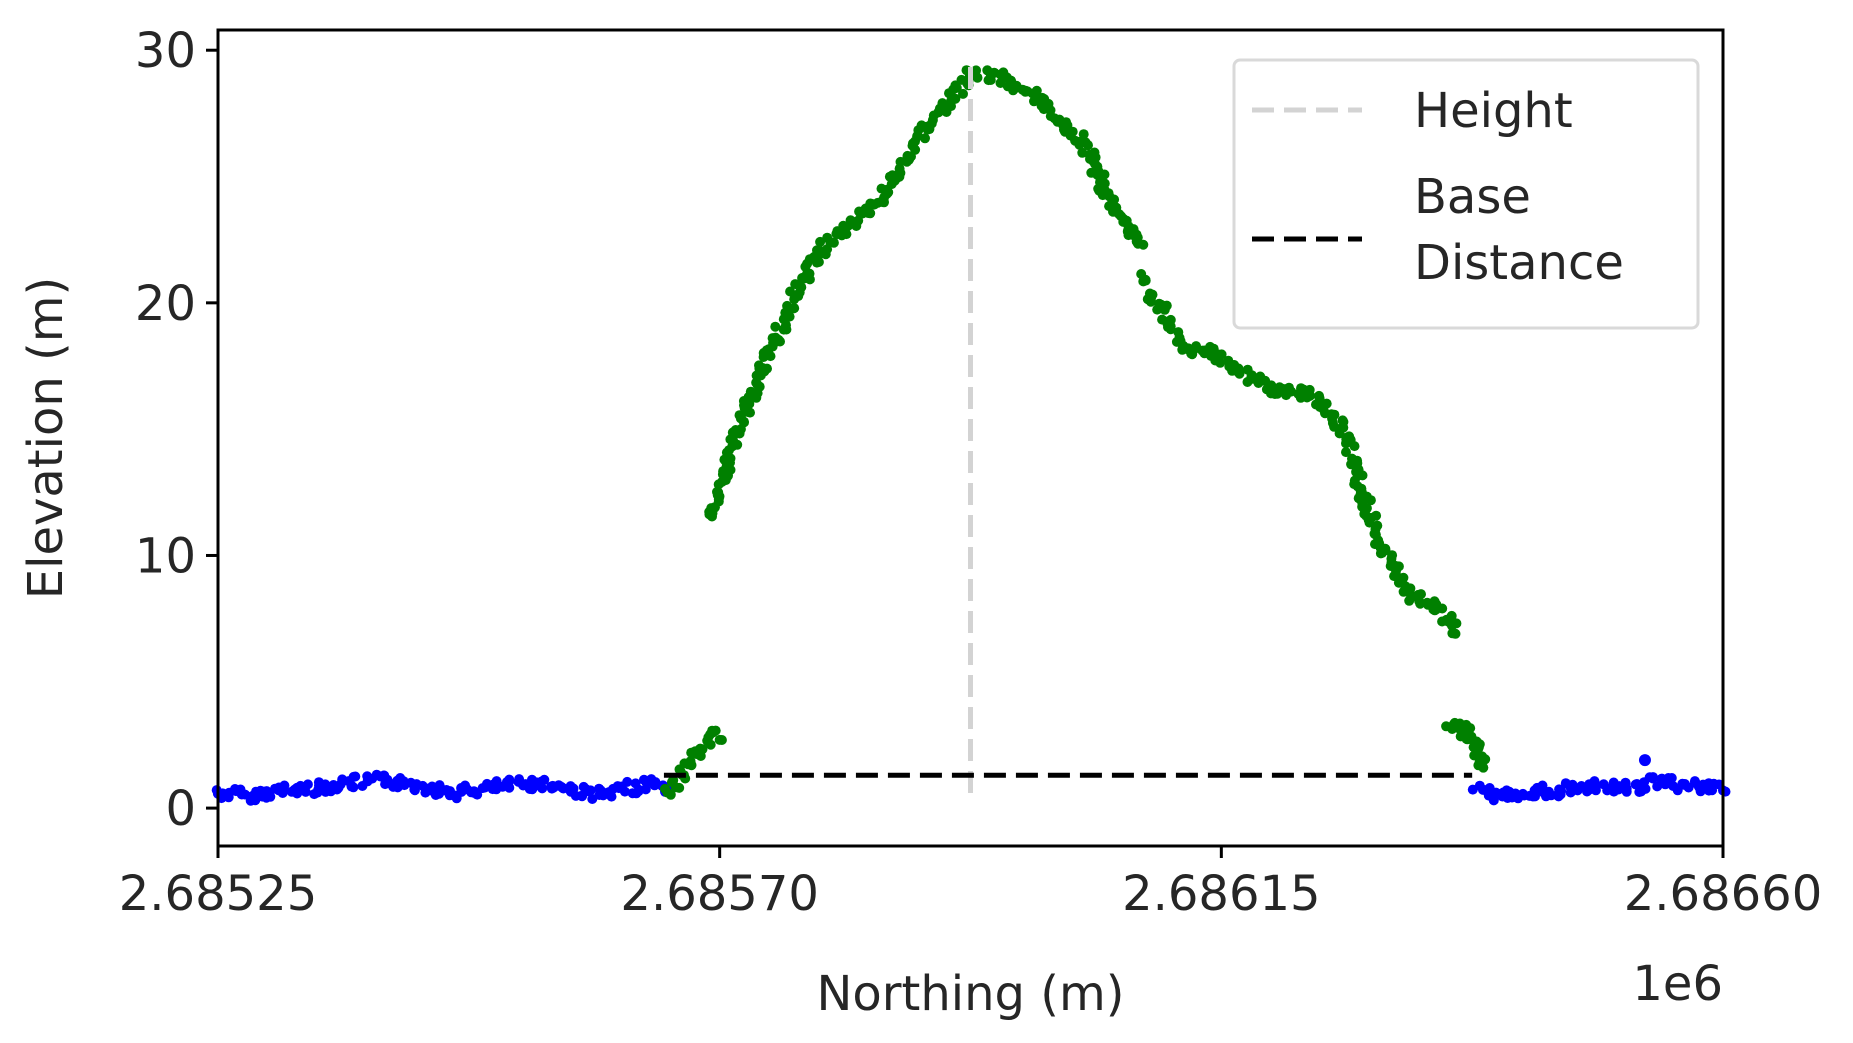 This screenshot has width=1853, height=1043. Describe the element at coordinates (46, 438) in the screenshot. I see `y-axis-label: Elevation (m)` at that location.